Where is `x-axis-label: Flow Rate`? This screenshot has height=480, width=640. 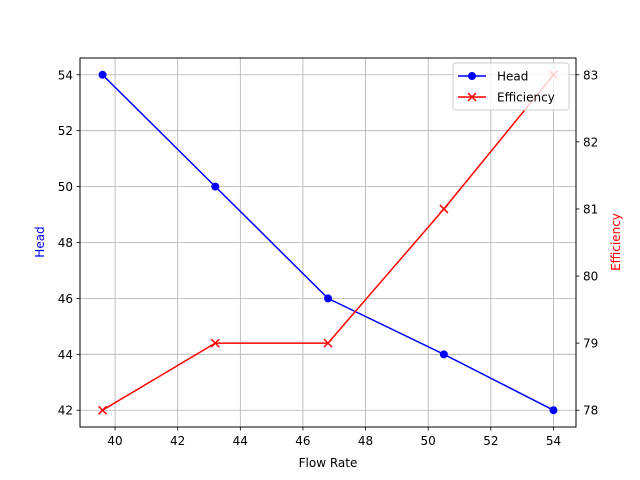 x-axis-label: Flow Rate is located at coordinates (328, 463).